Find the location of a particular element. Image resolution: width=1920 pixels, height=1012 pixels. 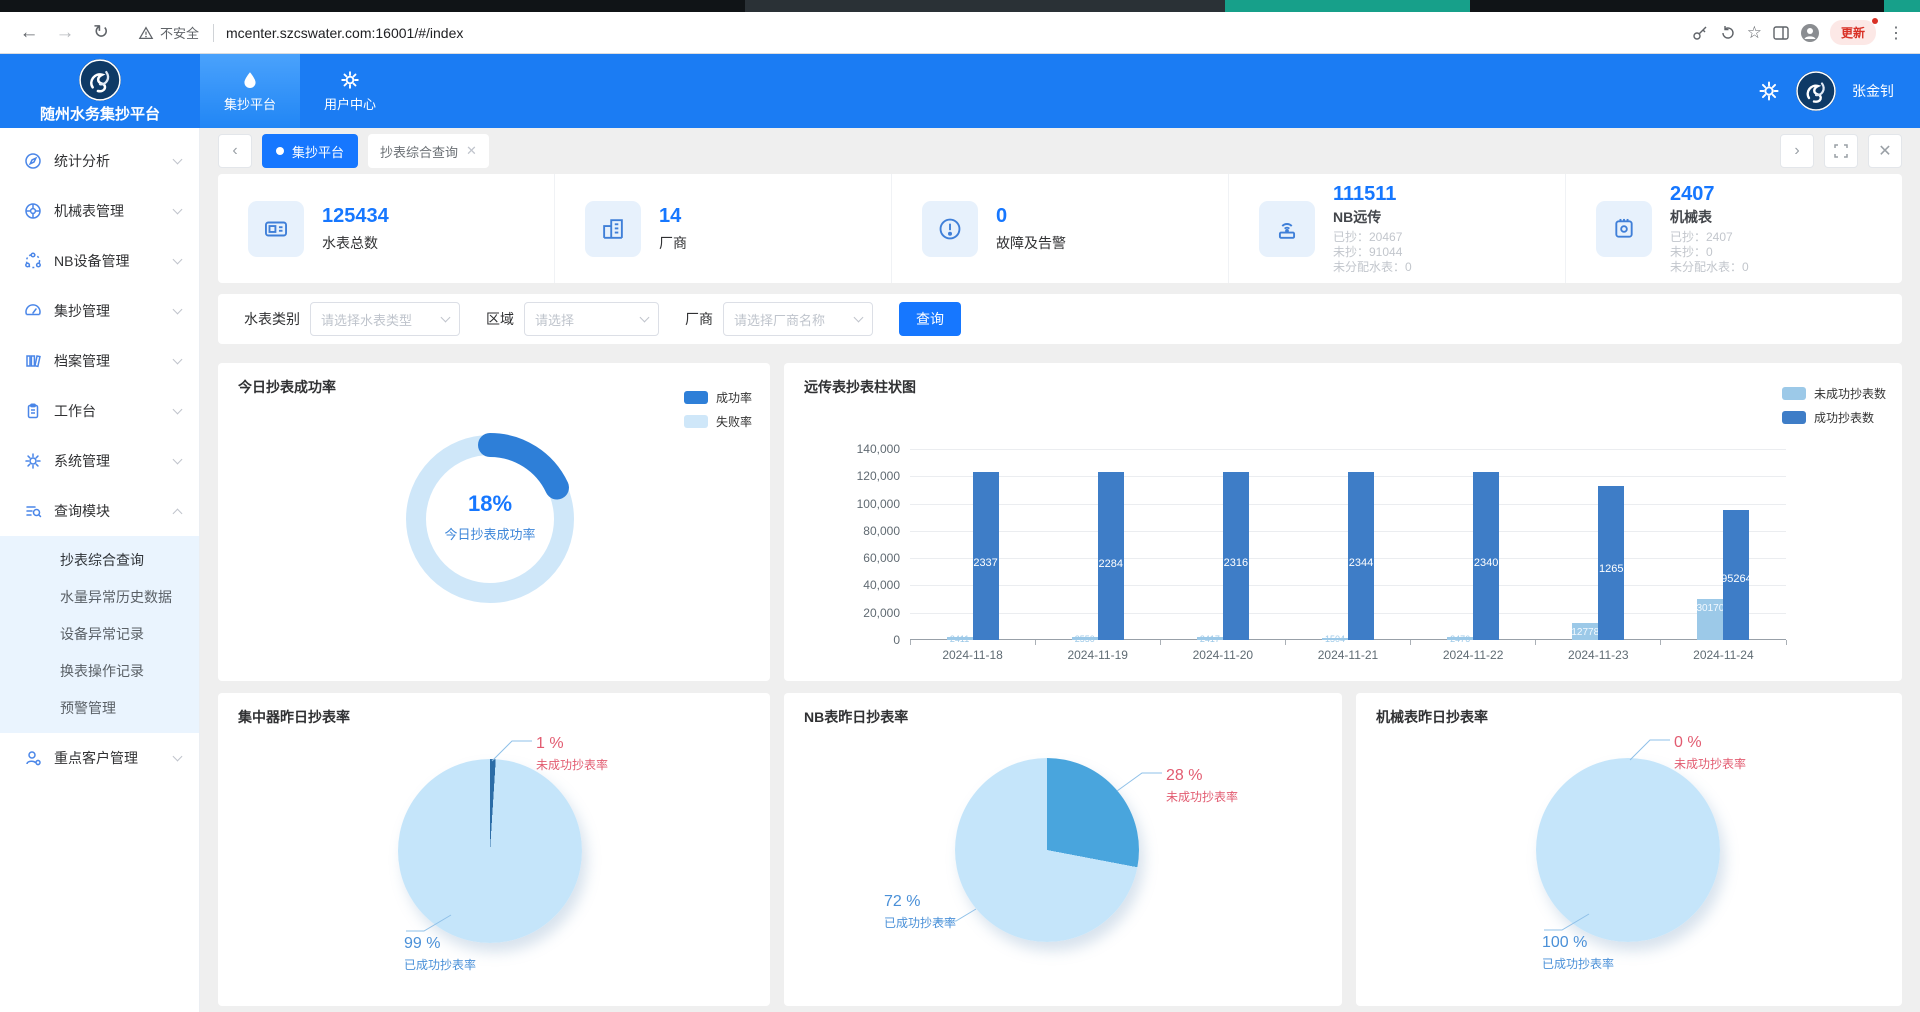

sidebar-subitem-abnormal-water-history: 水量异常历史数据 is located at coordinates (116, 597).